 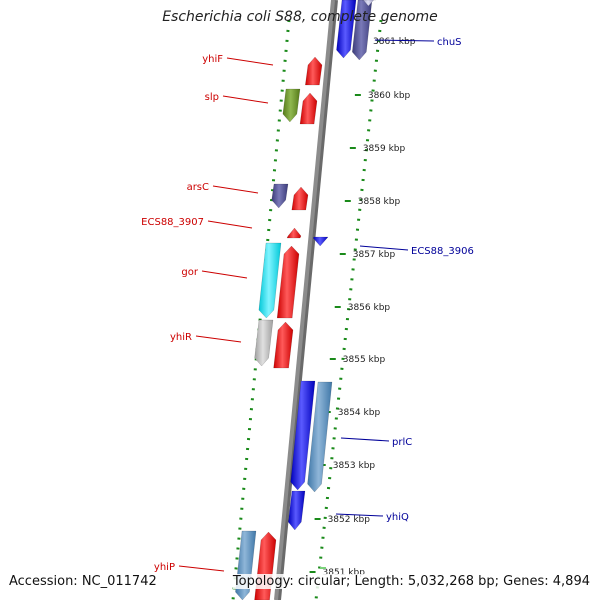 I want to click on gene-block-yhiR-aux, so click(x=264, y=343).